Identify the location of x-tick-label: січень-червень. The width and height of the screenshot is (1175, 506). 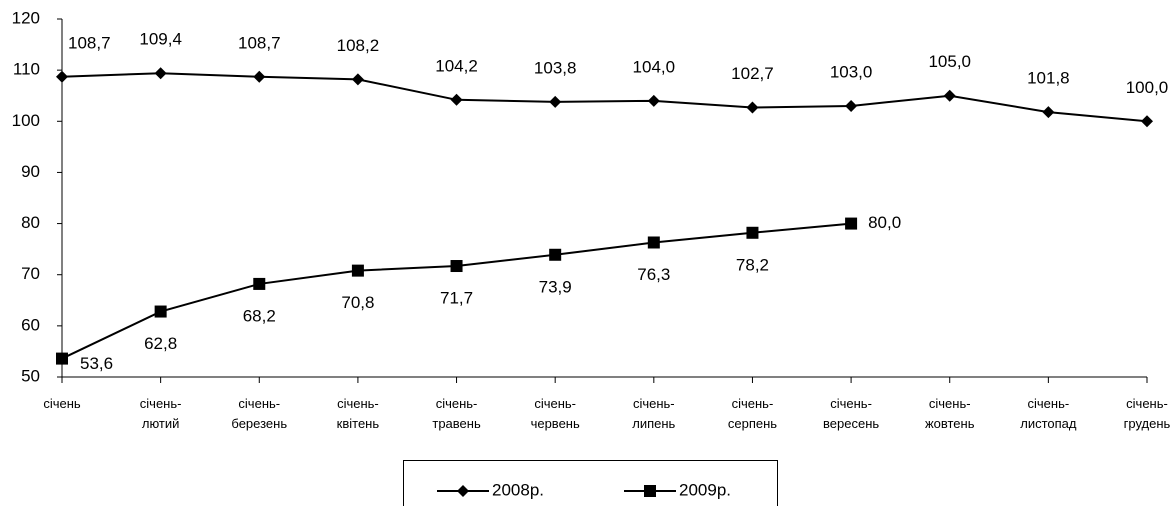
(555, 413).